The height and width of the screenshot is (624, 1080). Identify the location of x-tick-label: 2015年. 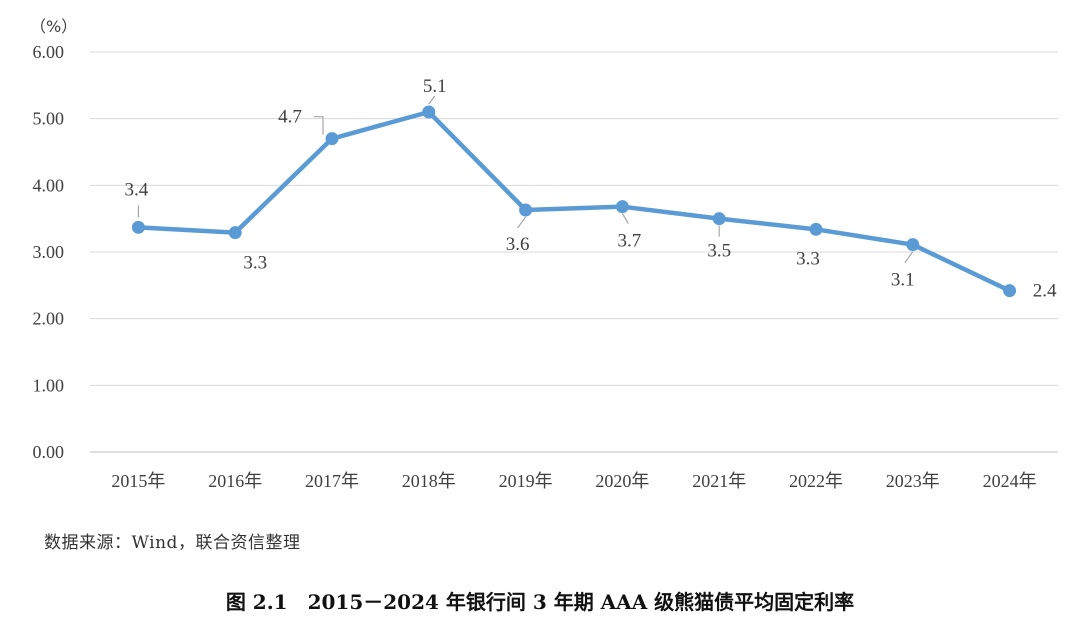
(138, 481).